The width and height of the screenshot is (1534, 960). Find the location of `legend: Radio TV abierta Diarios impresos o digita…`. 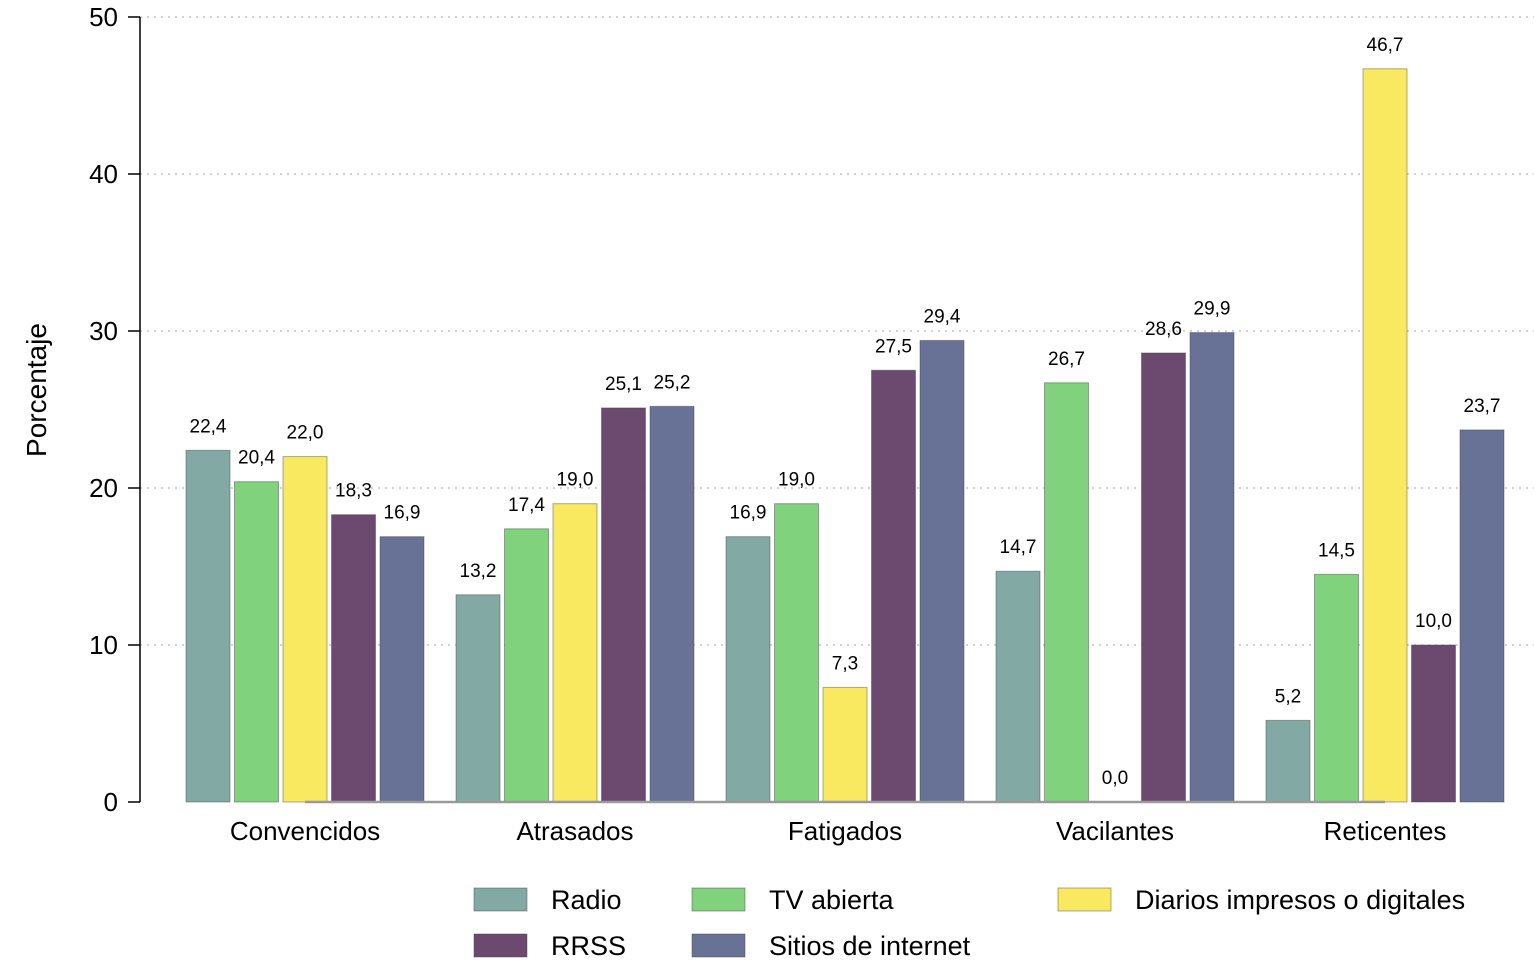

legend: Radio TV abierta Diarios impresos o digita… is located at coordinates (969, 922).